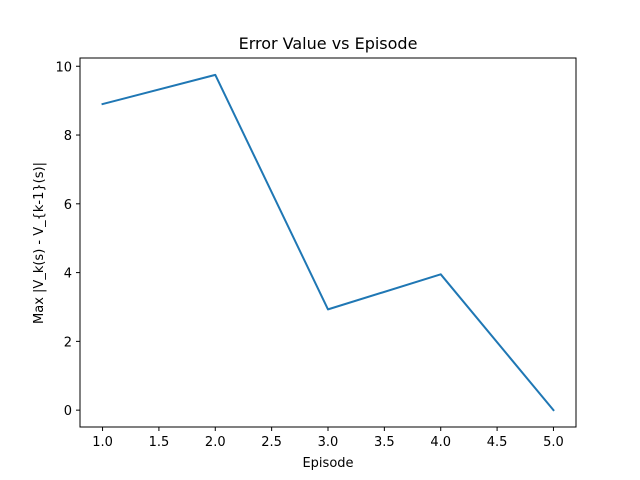 The width and height of the screenshot is (640, 480). I want to click on y-tick-label: 0, so click(68, 411).